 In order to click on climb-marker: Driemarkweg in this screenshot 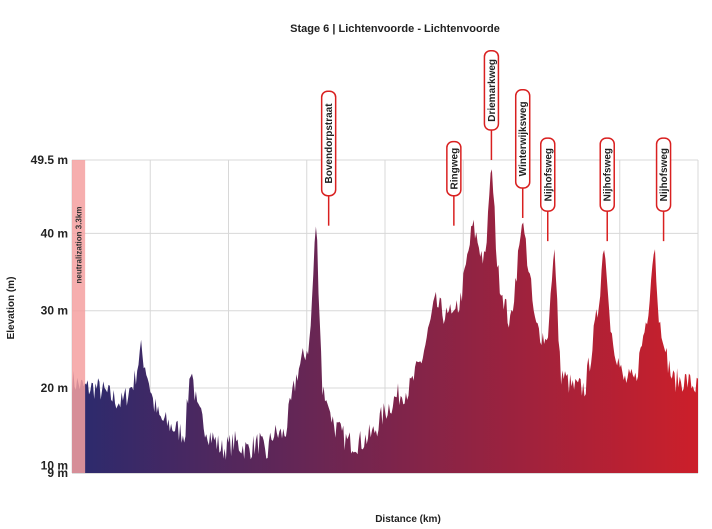, I will do `click(491, 104)`.